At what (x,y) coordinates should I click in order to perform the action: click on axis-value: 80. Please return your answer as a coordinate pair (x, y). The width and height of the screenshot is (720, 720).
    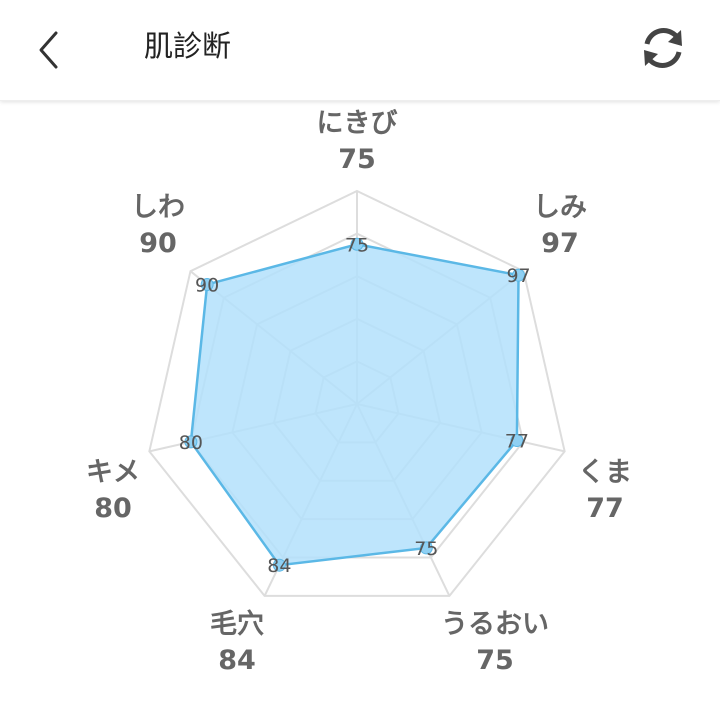
    Looking at the image, I should click on (113, 508).